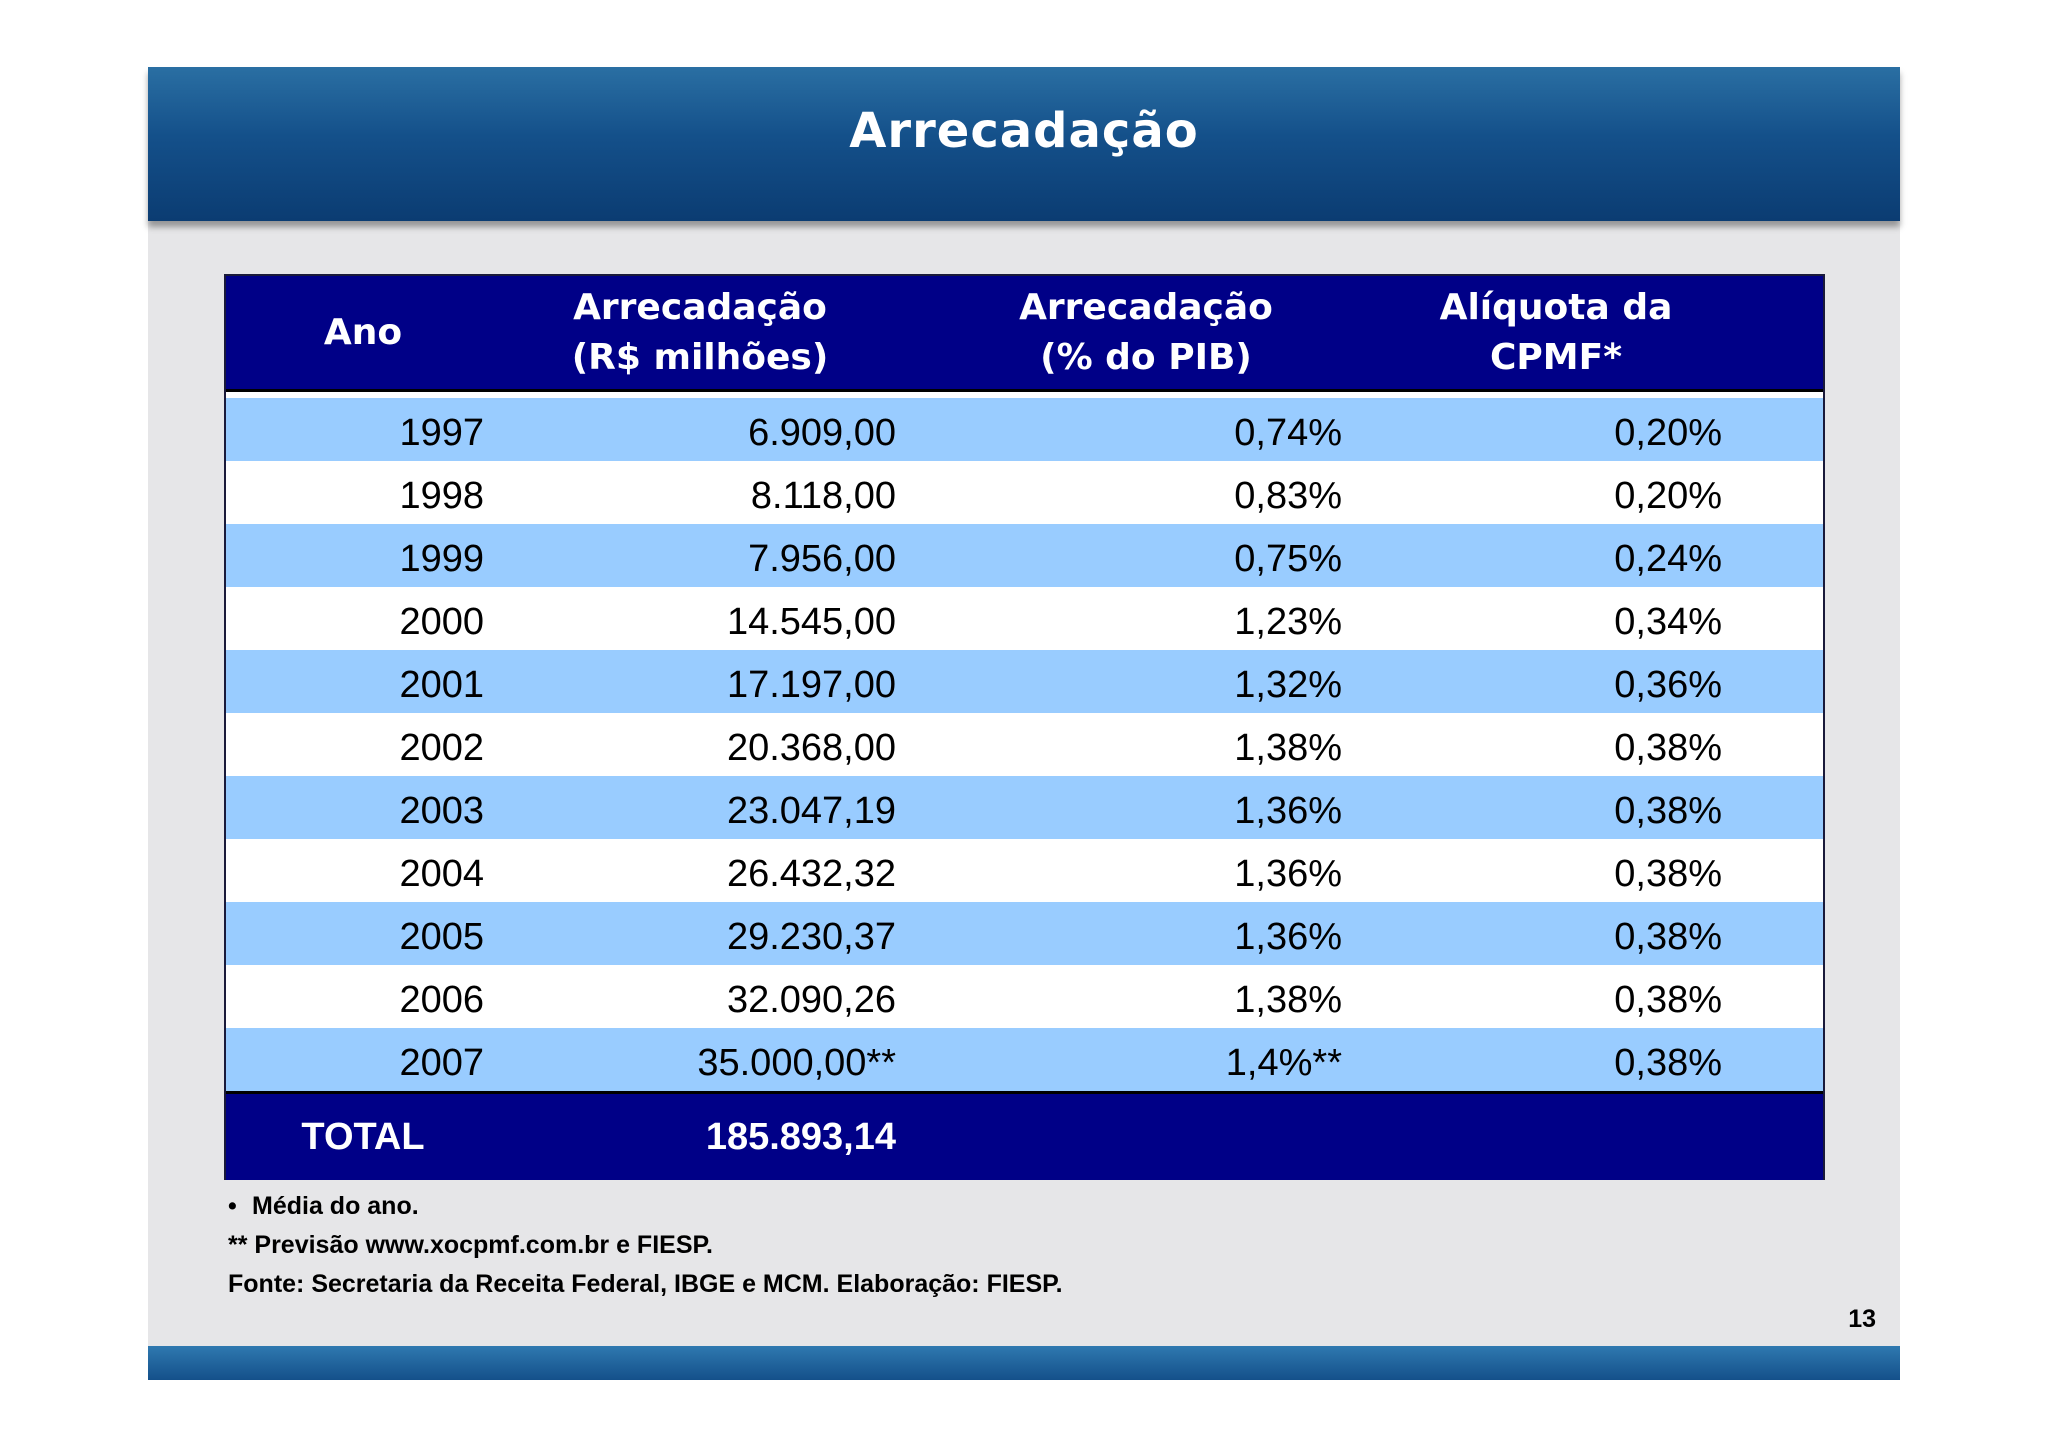  Describe the element at coordinates (811, 811) in the screenshot. I see `cell-revenue: 23.047,19` at that location.